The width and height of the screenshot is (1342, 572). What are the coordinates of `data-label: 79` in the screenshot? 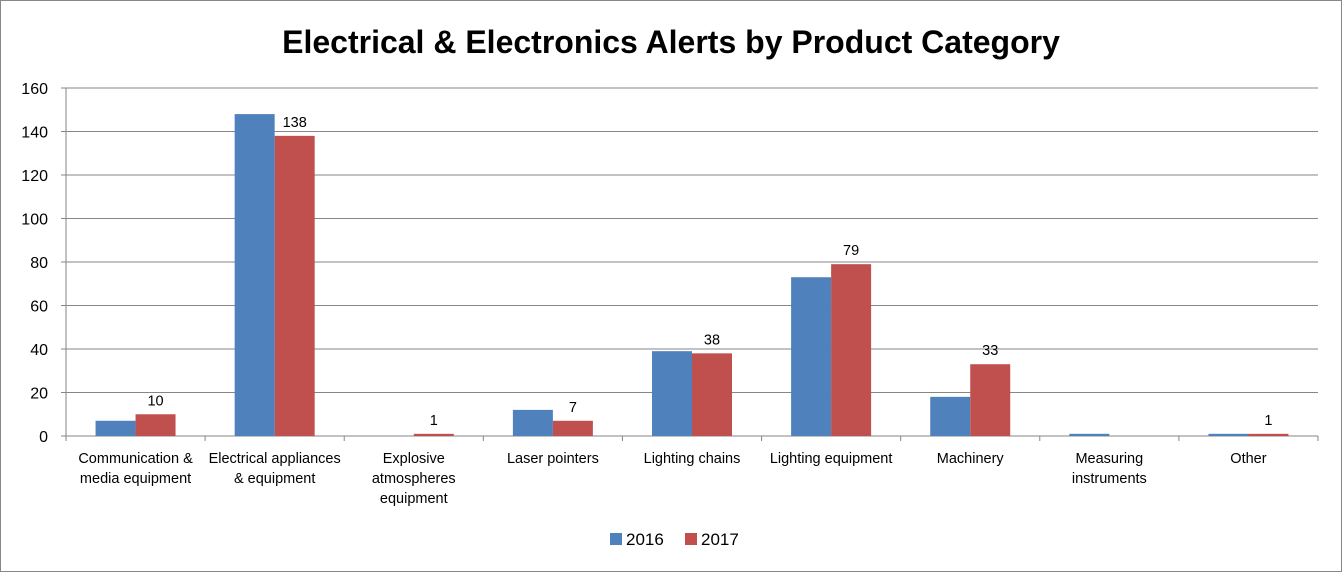 It's located at (851, 251).